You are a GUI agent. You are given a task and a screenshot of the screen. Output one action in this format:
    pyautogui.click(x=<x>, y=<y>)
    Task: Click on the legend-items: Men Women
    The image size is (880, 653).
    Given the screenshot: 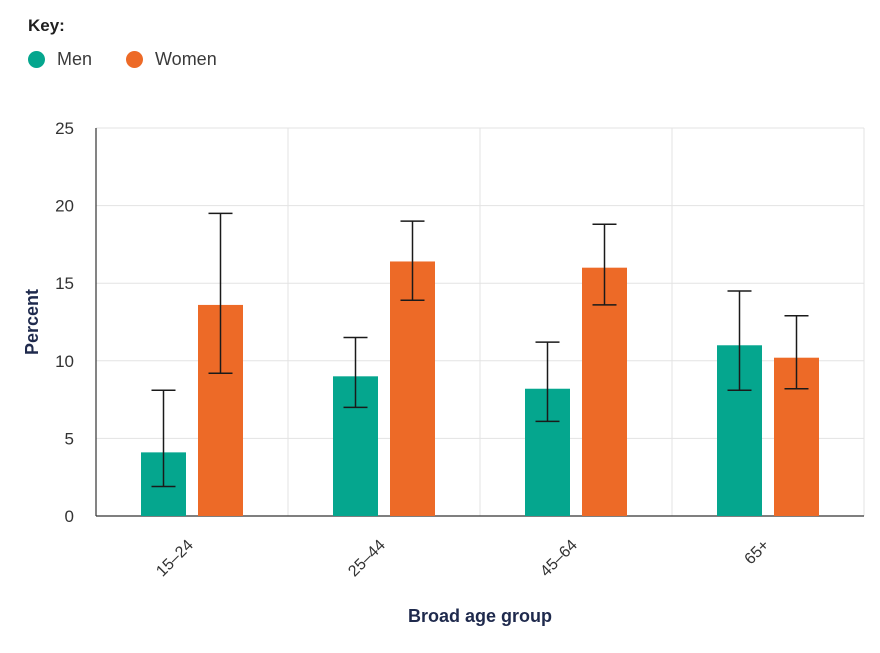 What is the action you would take?
    pyautogui.click(x=139, y=59)
    